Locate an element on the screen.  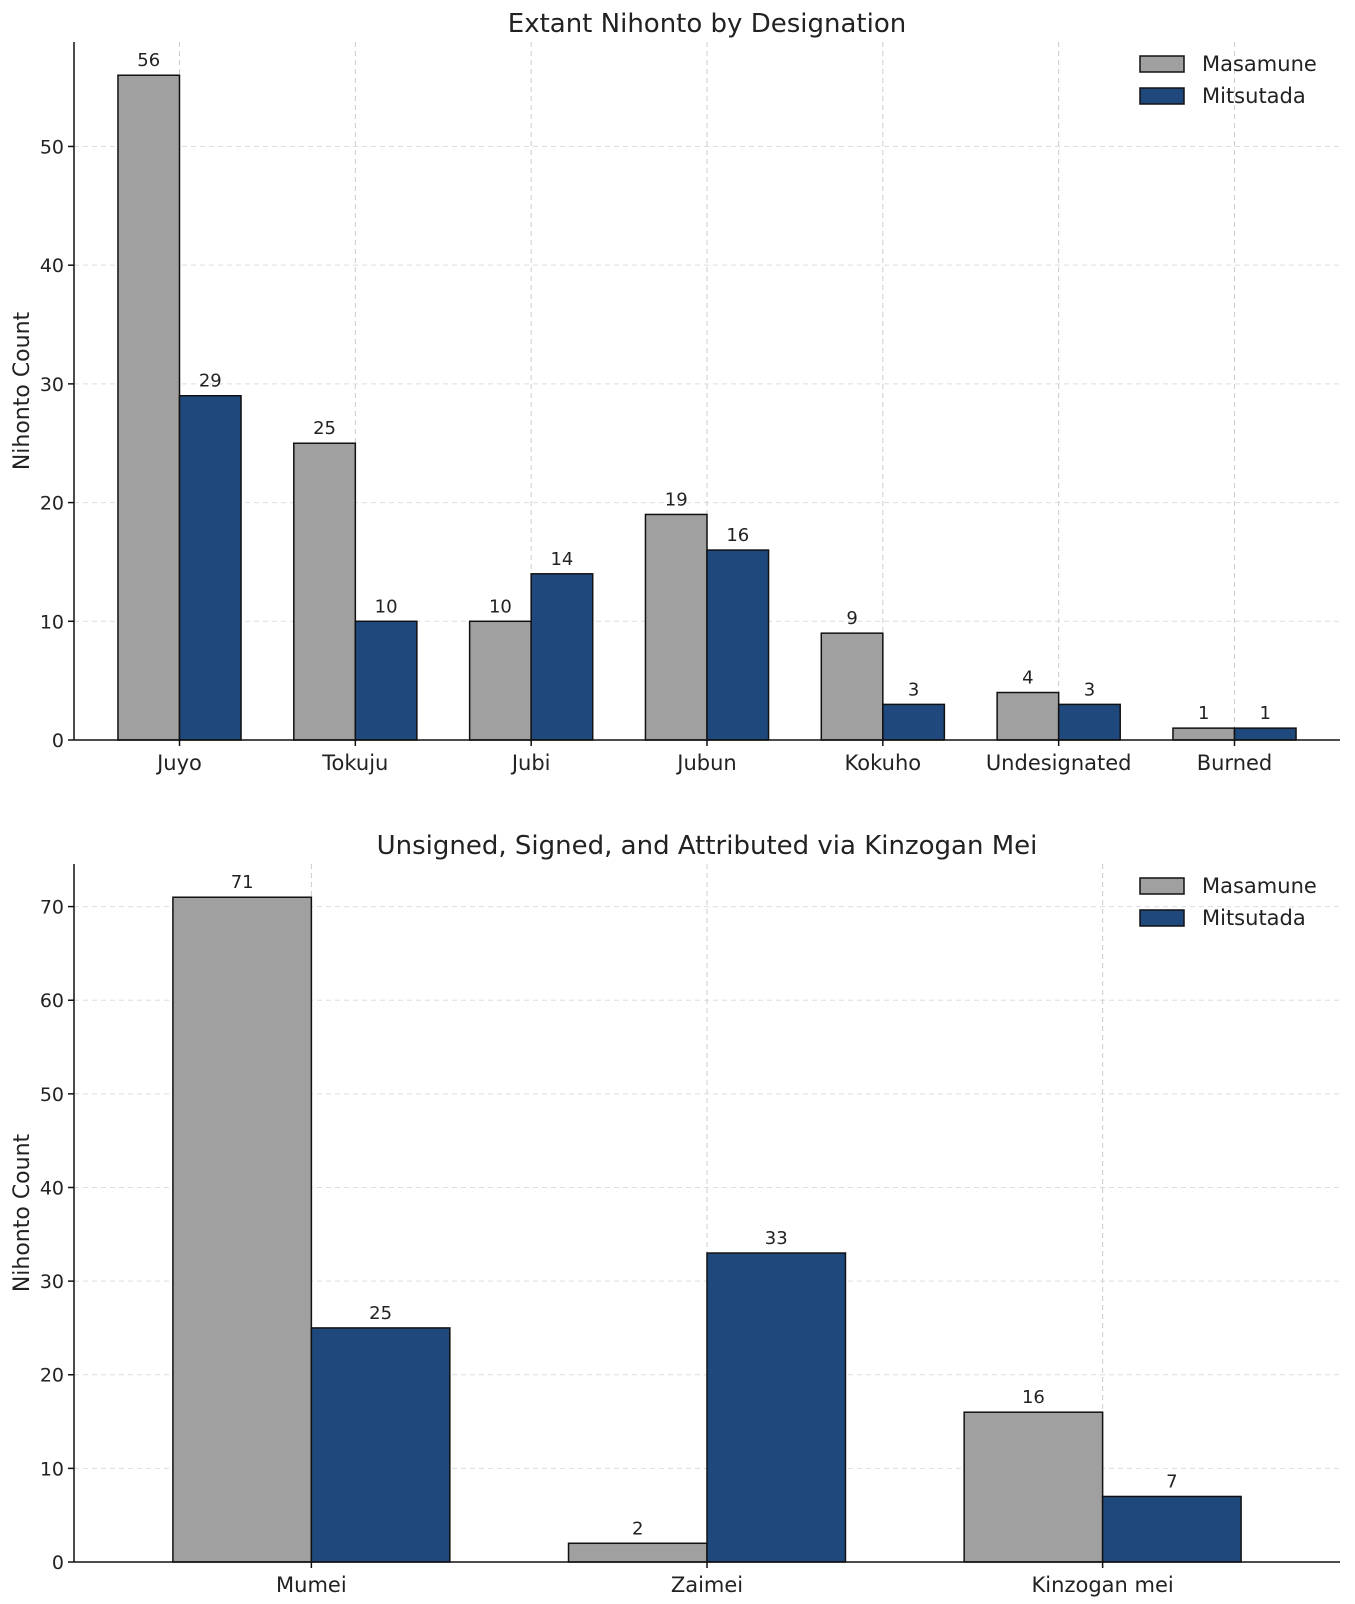
bar-masamune-tokuju is located at coordinates (325, 591).